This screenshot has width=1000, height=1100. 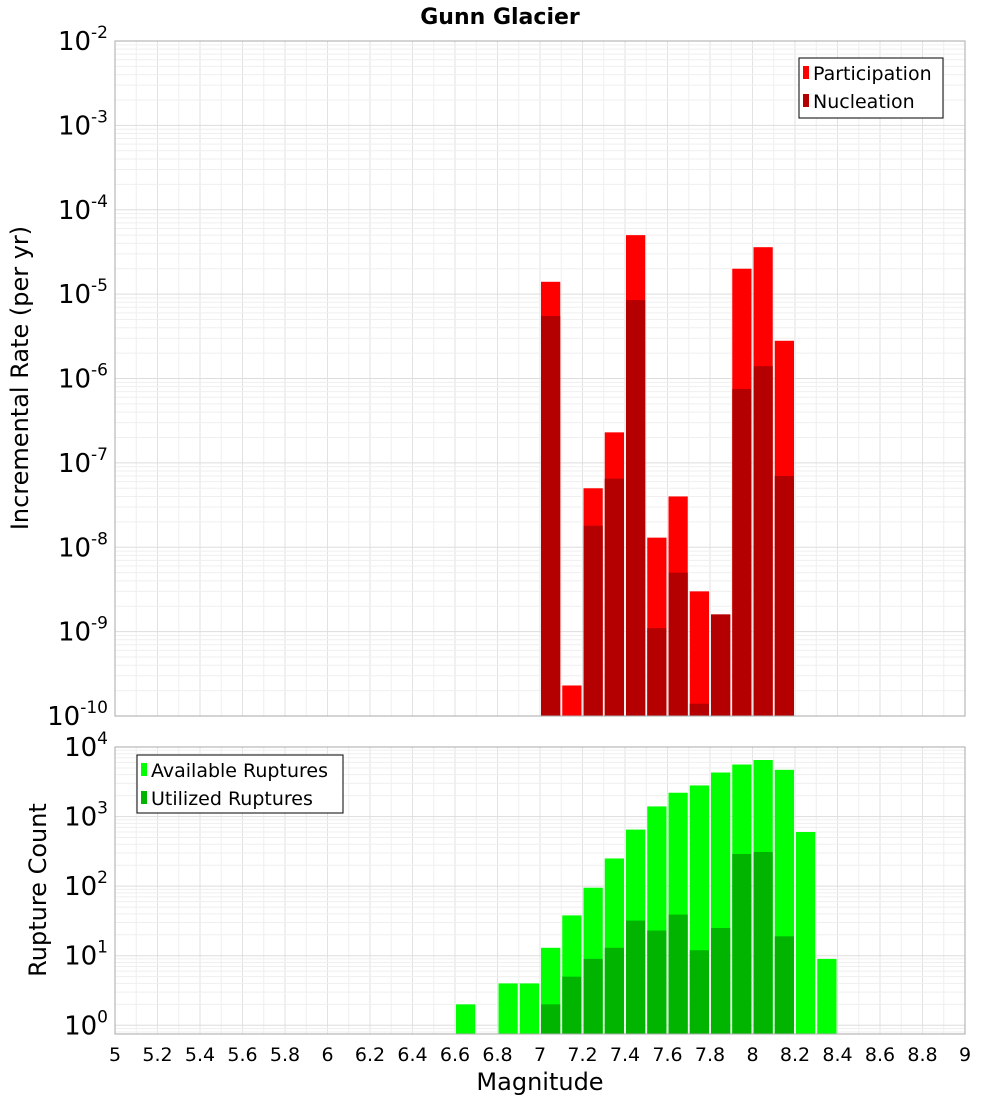 I want to click on x-tick-label: 8, so click(x=752, y=1055).